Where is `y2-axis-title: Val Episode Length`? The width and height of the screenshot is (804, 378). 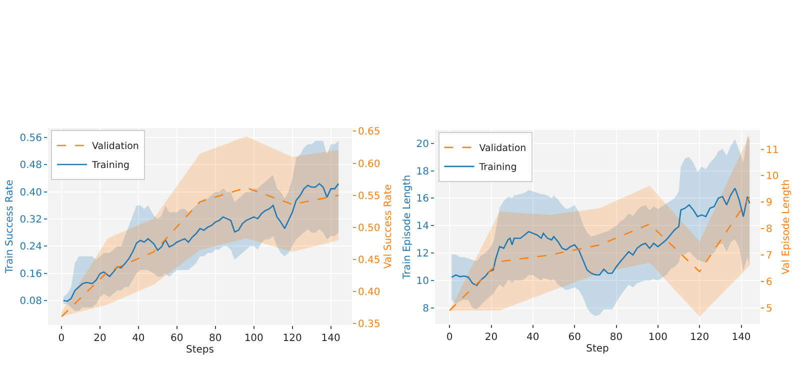 y2-axis-title: Val Episode Length is located at coordinates (786, 227).